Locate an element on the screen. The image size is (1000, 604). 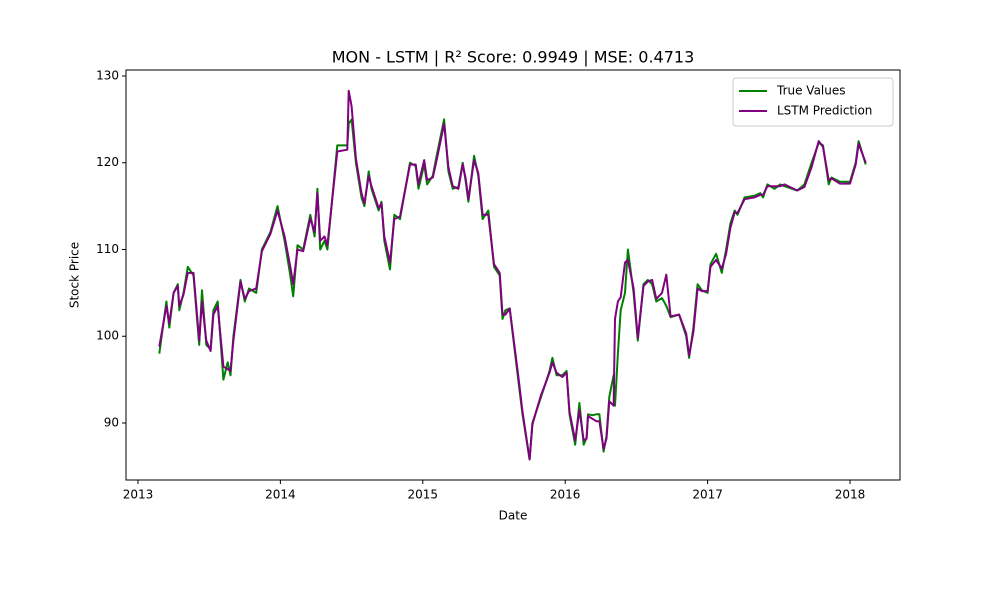
x-tick-label: 2018 is located at coordinates (850, 495).